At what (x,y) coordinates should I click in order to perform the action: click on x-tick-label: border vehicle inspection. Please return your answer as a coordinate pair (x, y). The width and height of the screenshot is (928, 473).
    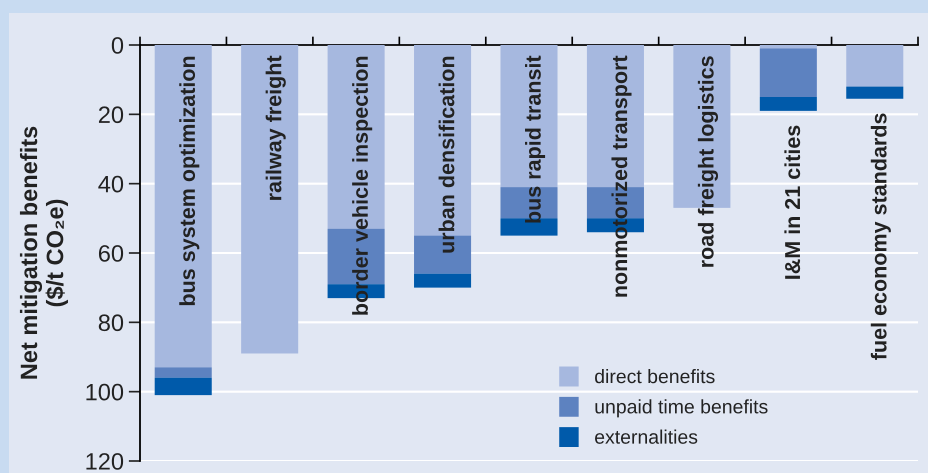
    Looking at the image, I should click on (362, 185).